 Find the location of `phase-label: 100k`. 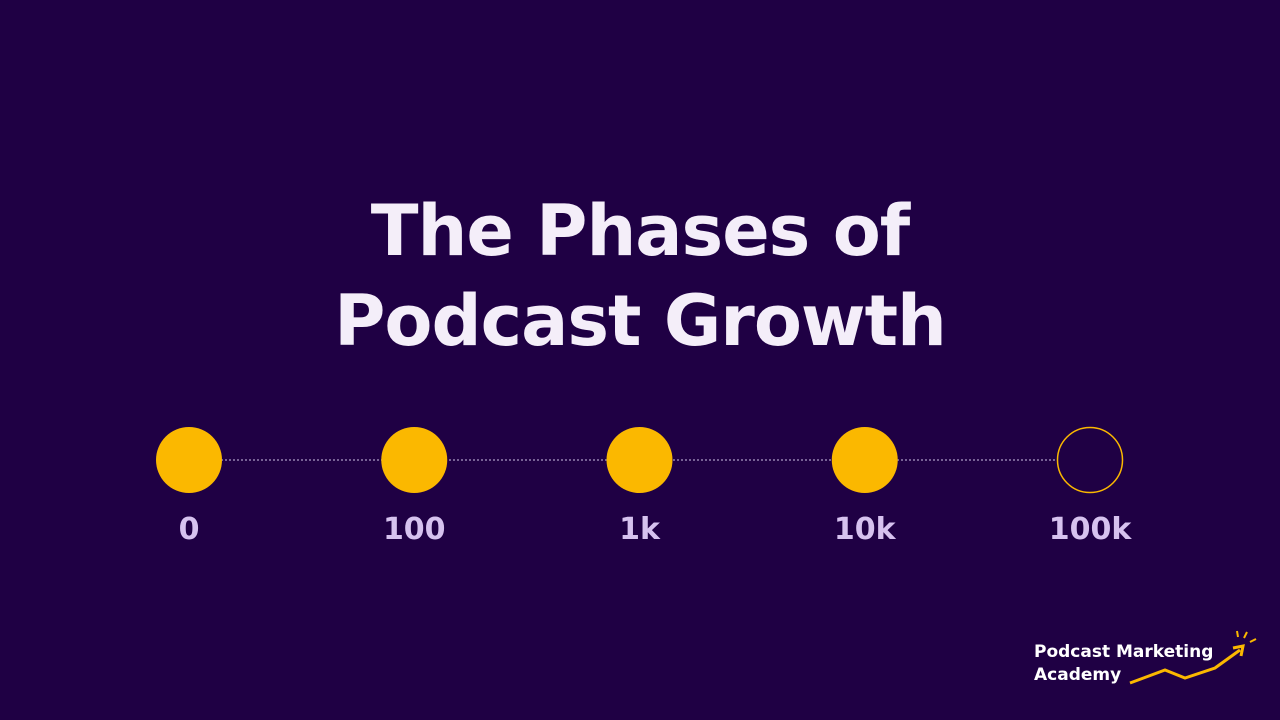

phase-label: 100k is located at coordinates (1091, 529).